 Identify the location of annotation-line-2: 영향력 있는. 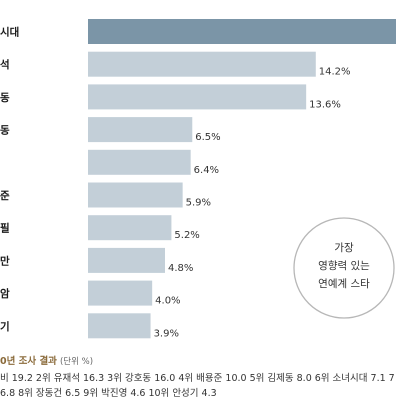
(344, 266).